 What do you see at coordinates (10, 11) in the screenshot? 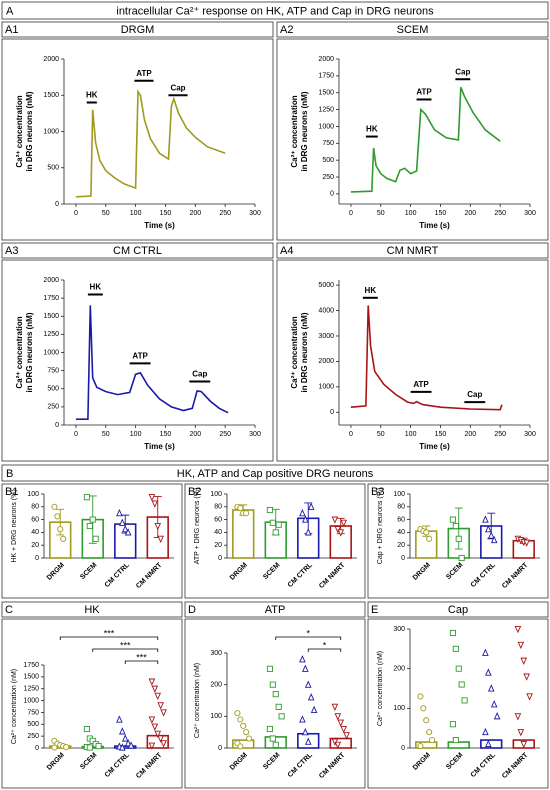
I see `section-label: A` at bounding box center [10, 11].